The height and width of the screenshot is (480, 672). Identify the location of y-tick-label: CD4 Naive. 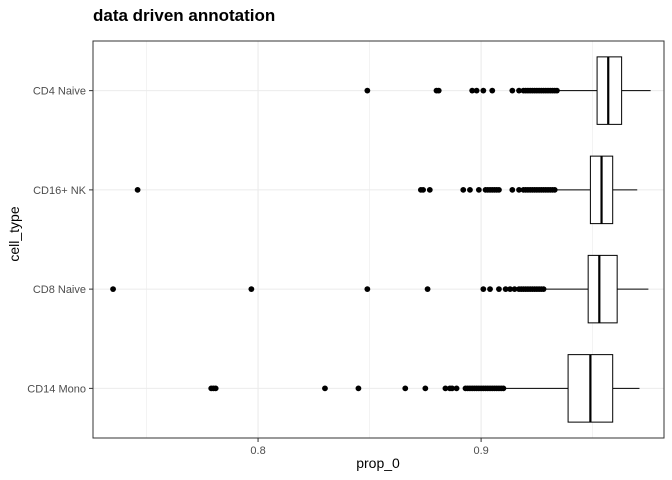
(59, 92).